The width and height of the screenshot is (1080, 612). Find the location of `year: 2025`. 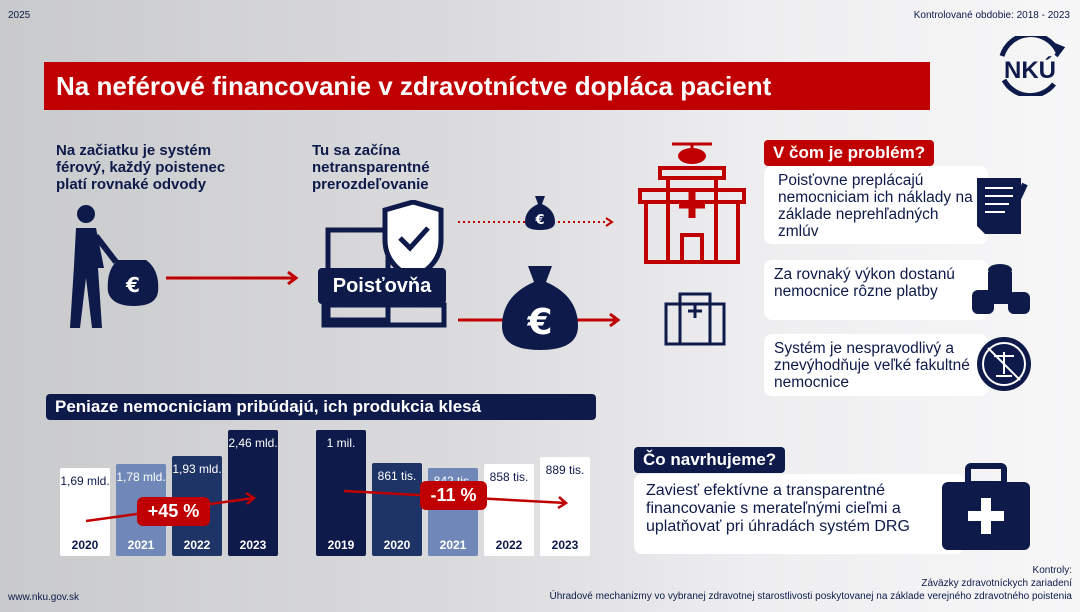

year: 2025 is located at coordinates (19, 15).